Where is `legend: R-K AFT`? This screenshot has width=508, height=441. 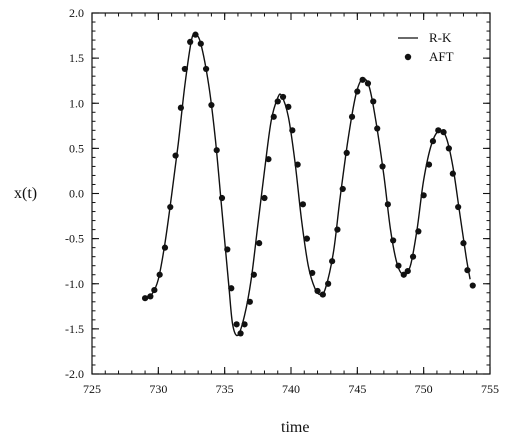 legend: R-K AFT is located at coordinates (426, 47).